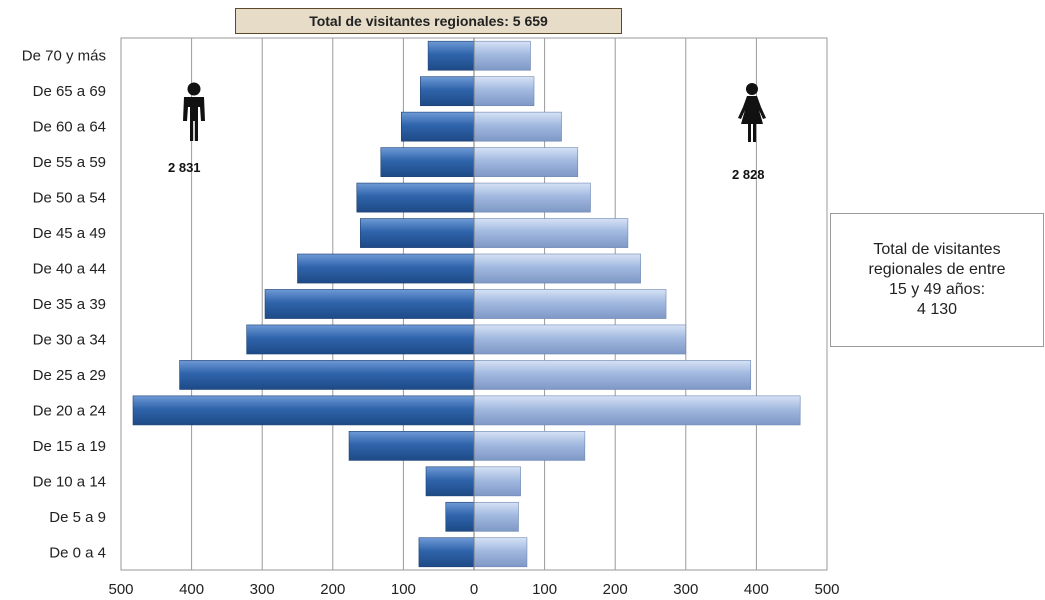 Image resolution: width=1045 pixels, height=600 pixels. I want to click on category-label: De 55 a 59, so click(69, 162).